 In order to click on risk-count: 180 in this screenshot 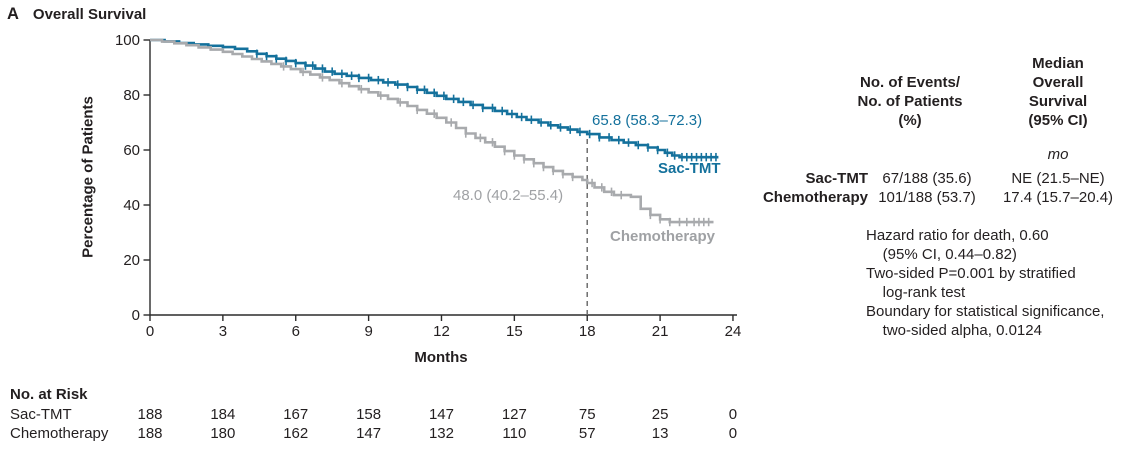, I will do `click(223, 433)`.